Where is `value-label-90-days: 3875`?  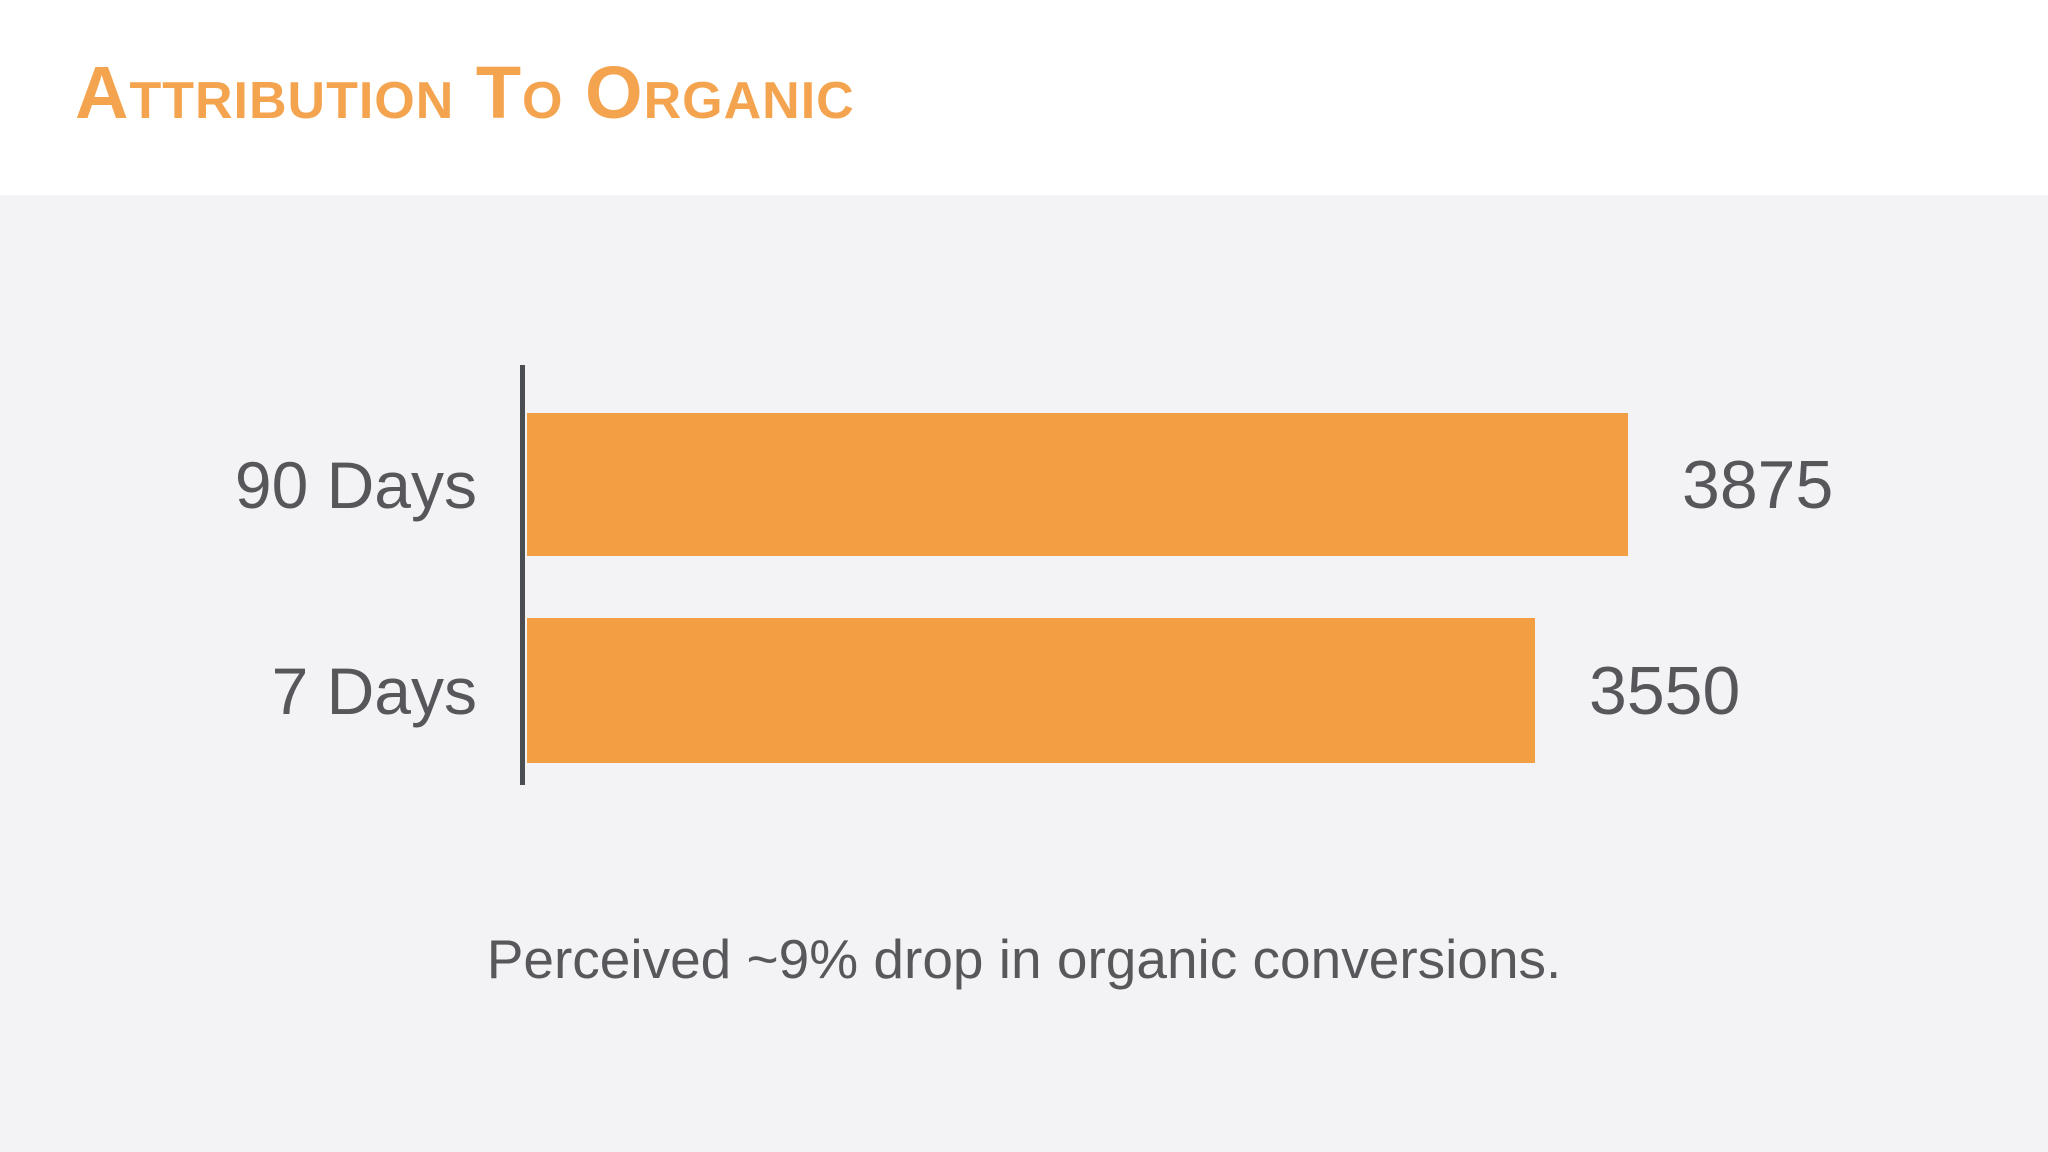 value-label-90-days: 3875 is located at coordinates (1758, 484).